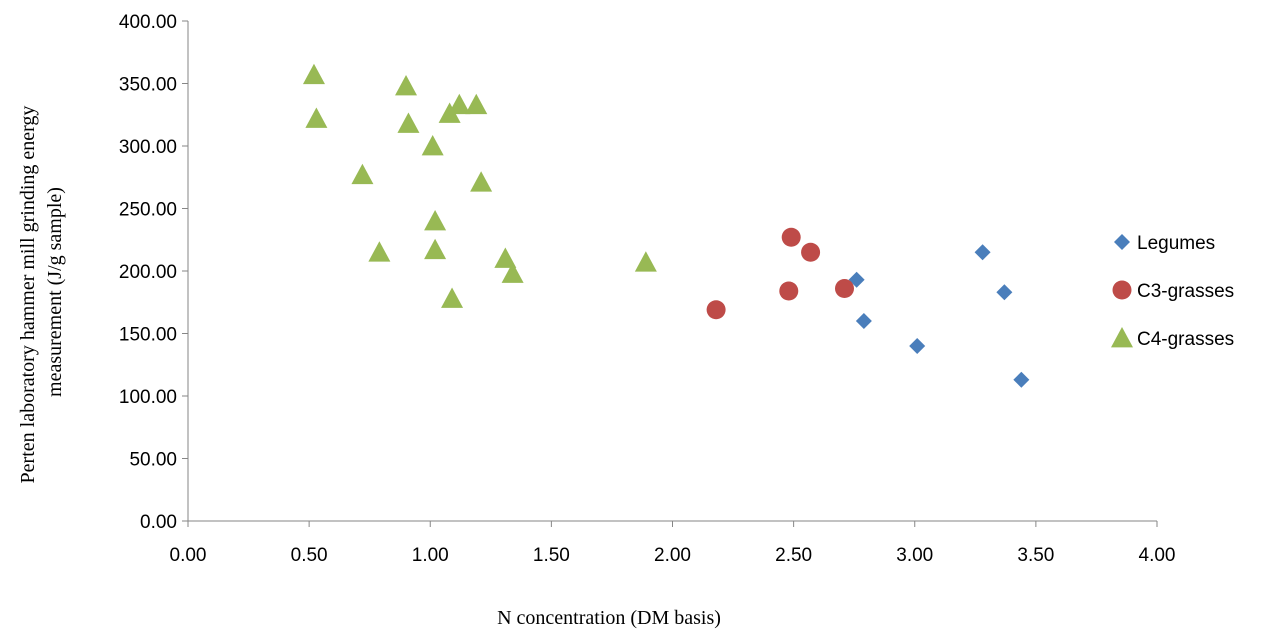 This screenshot has height=629, width=1265. Describe the element at coordinates (1035, 555) in the screenshot. I see `x-tick-label: 3.50` at that location.